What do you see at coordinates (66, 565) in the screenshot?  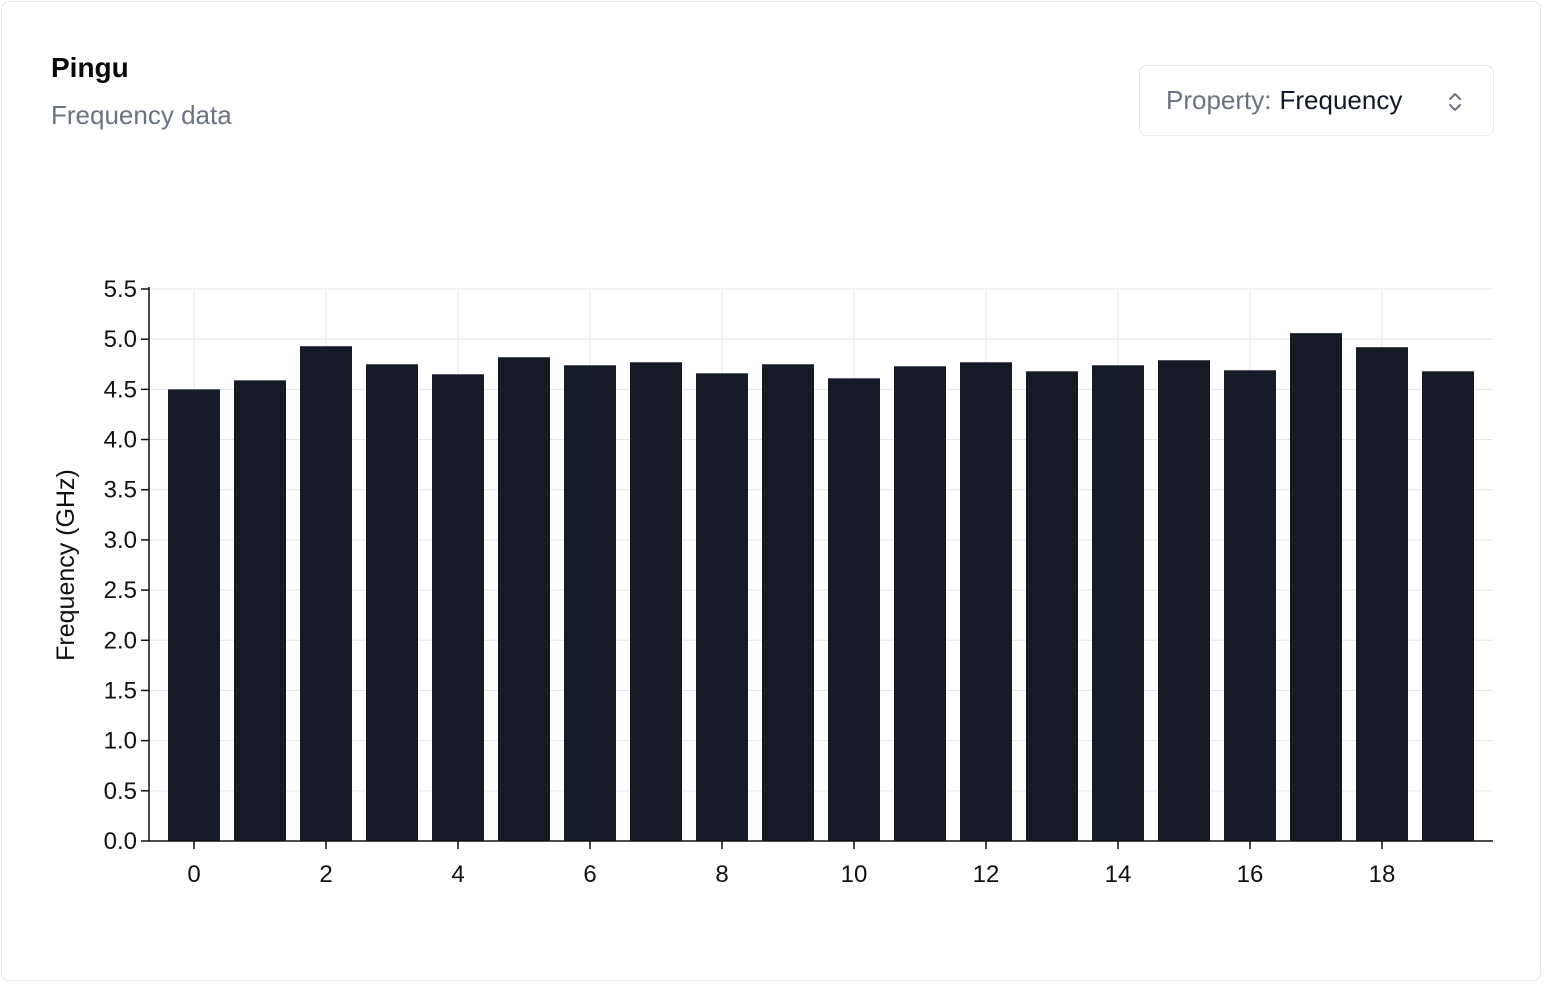 I see `y-axis-title: Frequency (GHz)` at bounding box center [66, 565].